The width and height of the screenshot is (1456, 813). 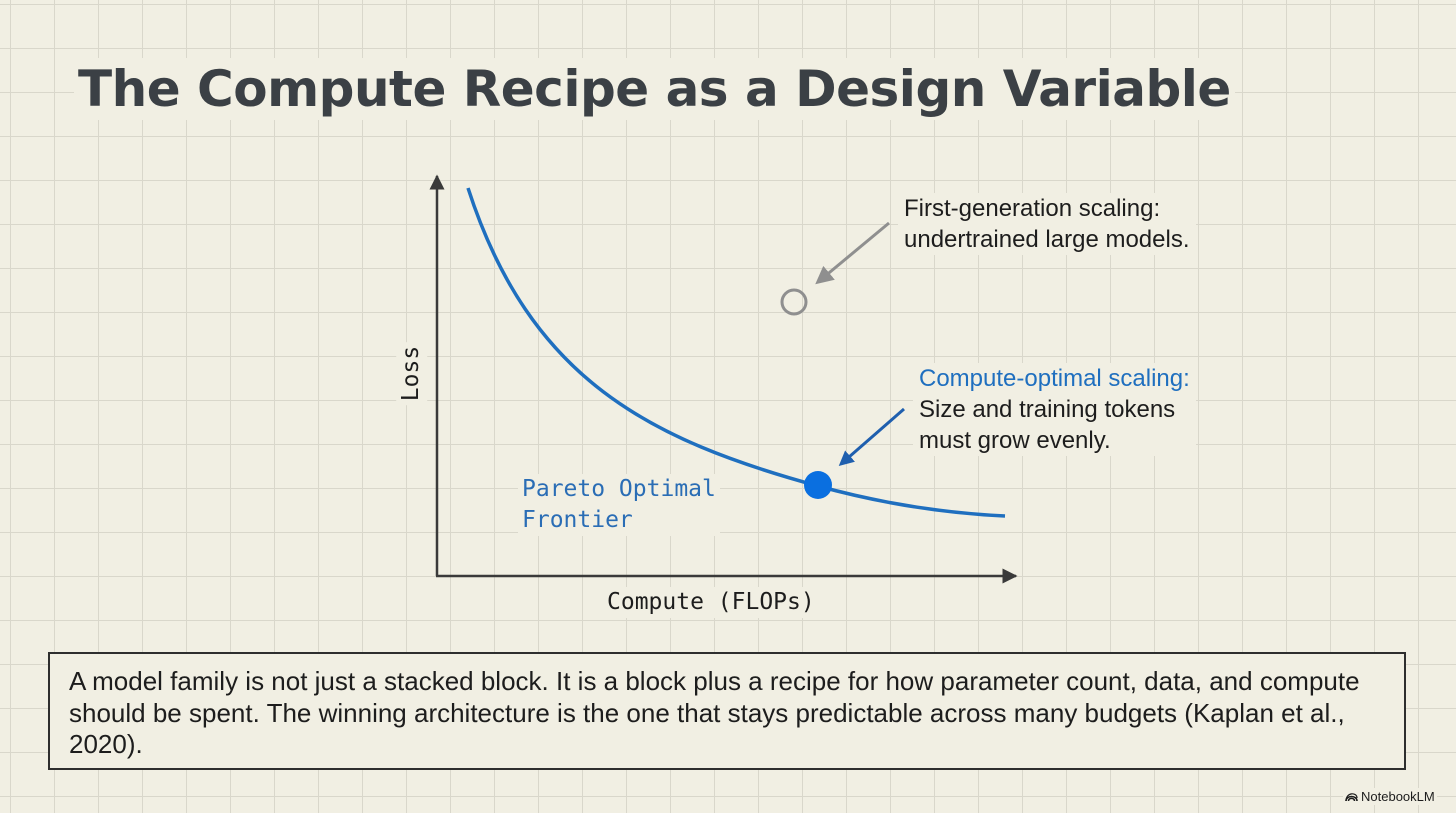 I want to click on first-generation-line1: First-generation scaling:, so click(x=1032, y=208).